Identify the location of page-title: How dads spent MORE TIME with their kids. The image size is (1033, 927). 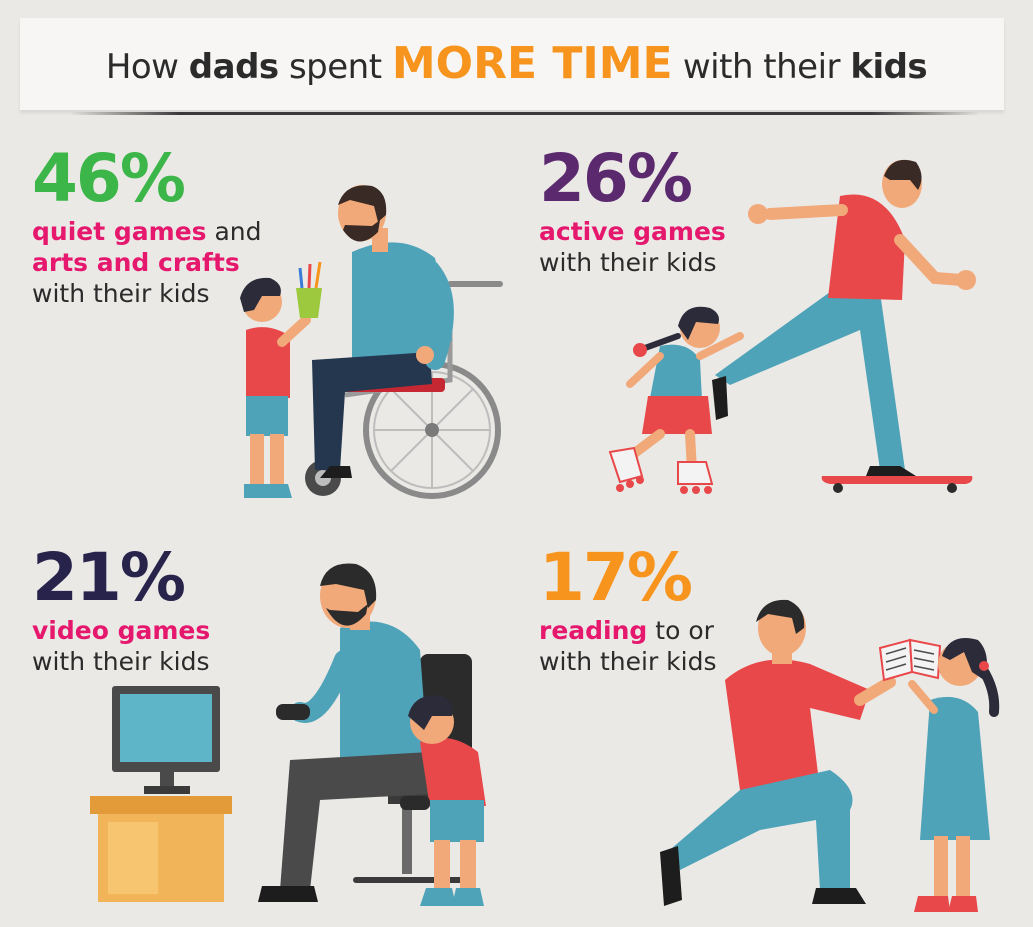
(516, 63).